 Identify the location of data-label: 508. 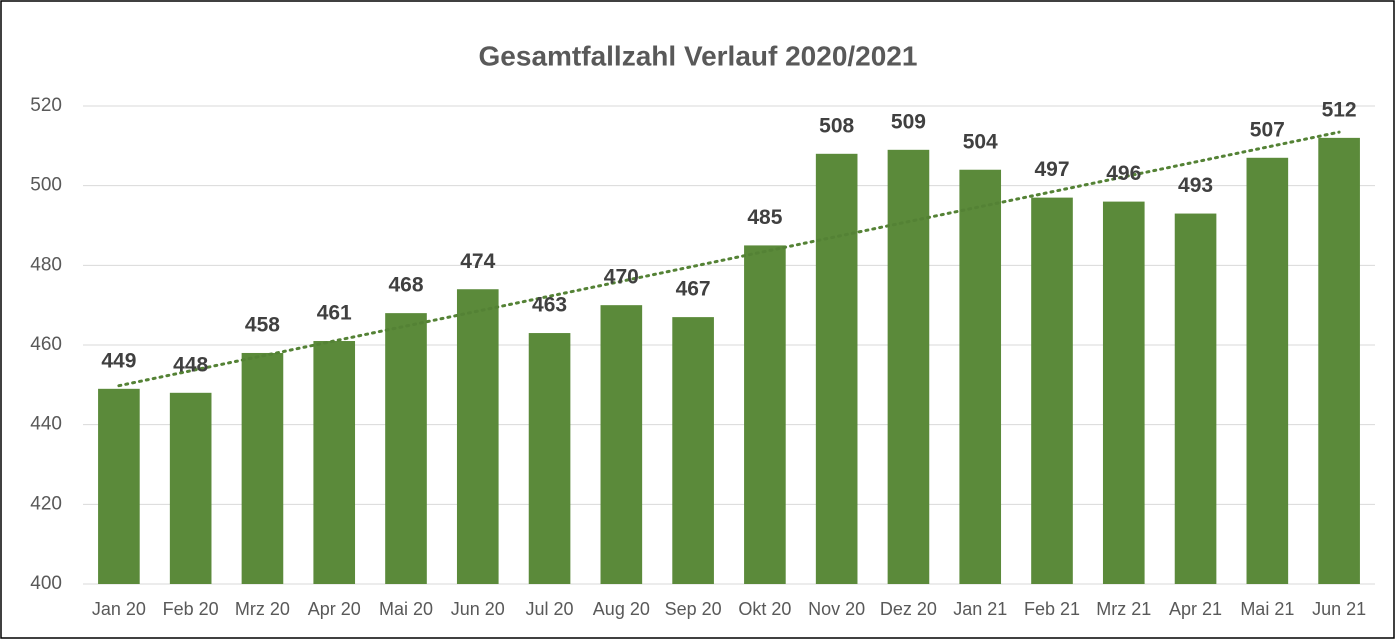
(836, 125).